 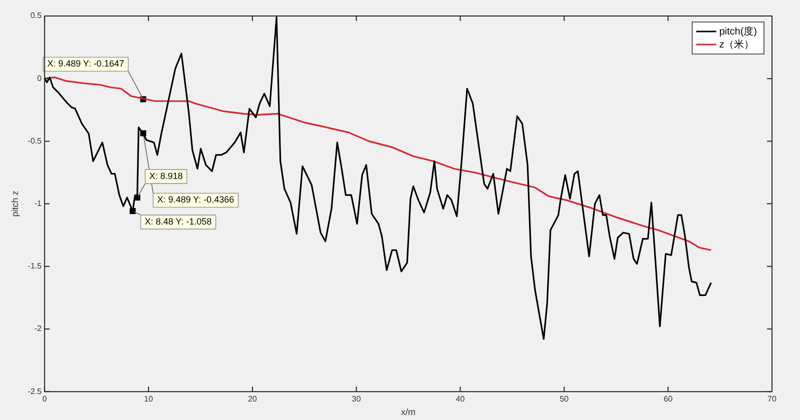 What do you see at coordinates (772, 399) in the screenshot?
I see `x-tick-label: 70` at bounding box center [772, 399].